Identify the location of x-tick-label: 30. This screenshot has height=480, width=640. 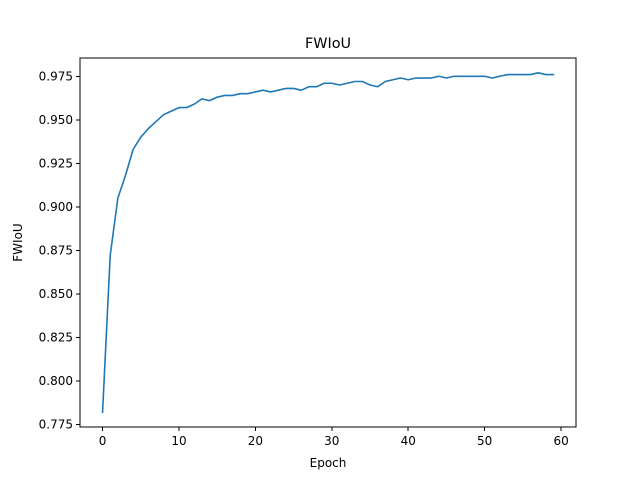
(331, 441).